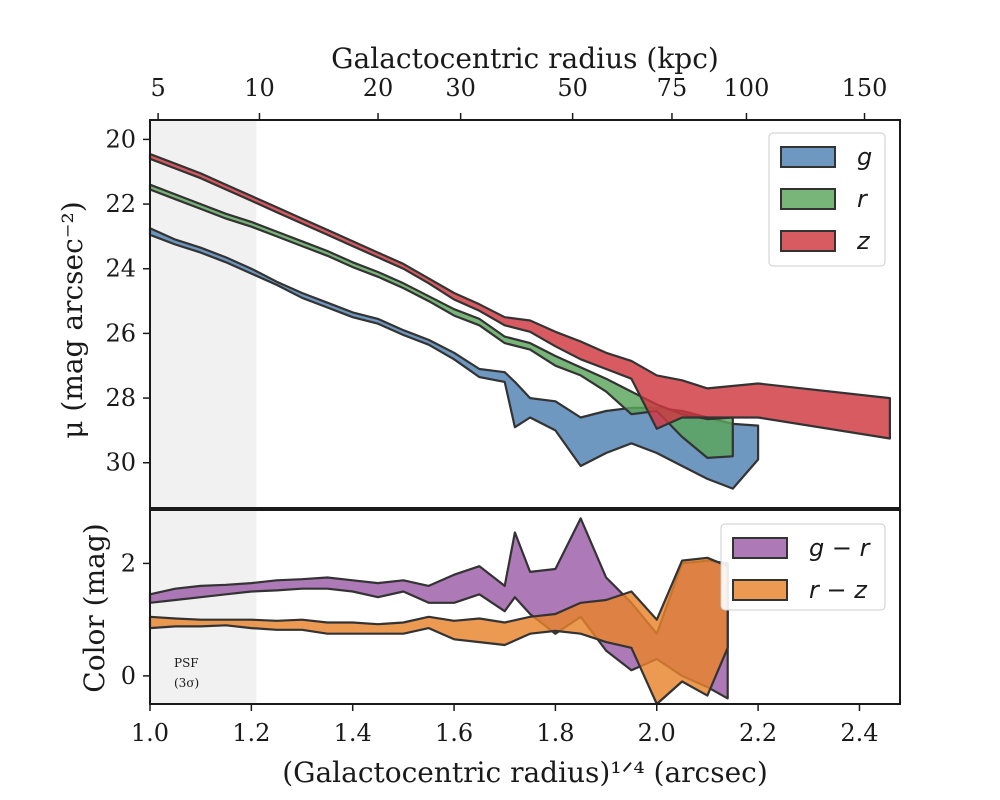  I want to click on color-bands, so click(438, 611).